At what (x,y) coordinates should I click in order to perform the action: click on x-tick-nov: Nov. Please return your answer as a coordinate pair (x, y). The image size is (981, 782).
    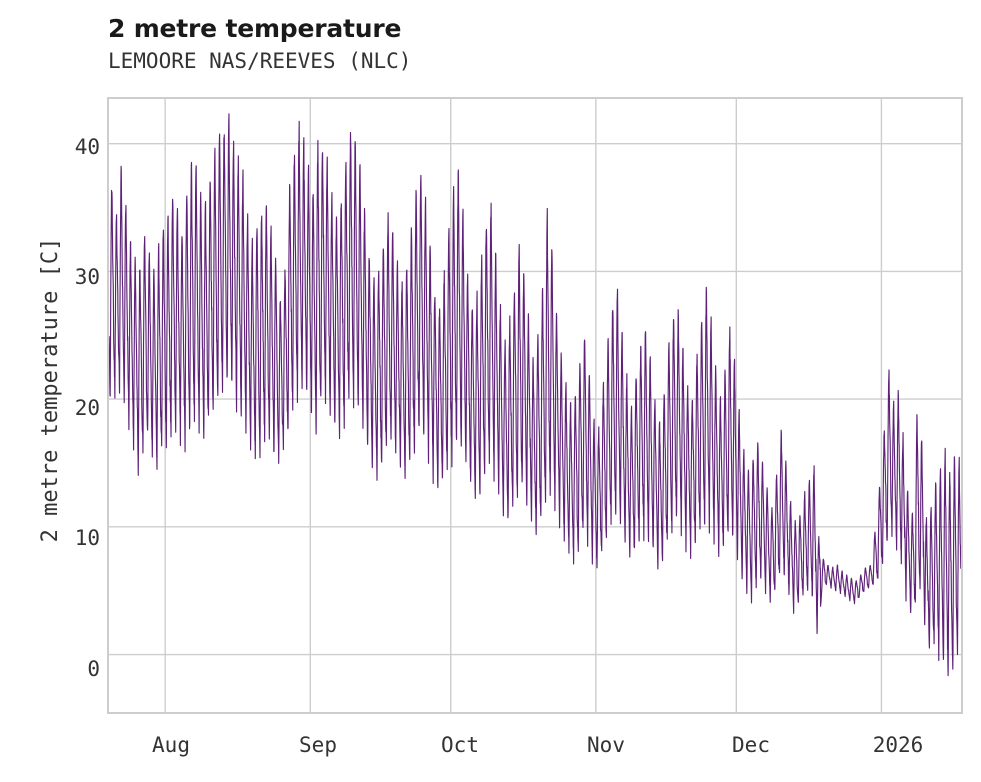
    Looking at the image, I should click on (606, 745).